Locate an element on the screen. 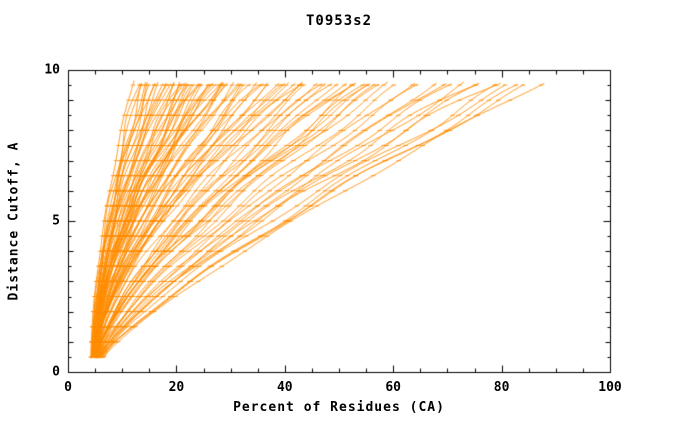  x-tick-label: 100 is located at coordinates (610, 387).